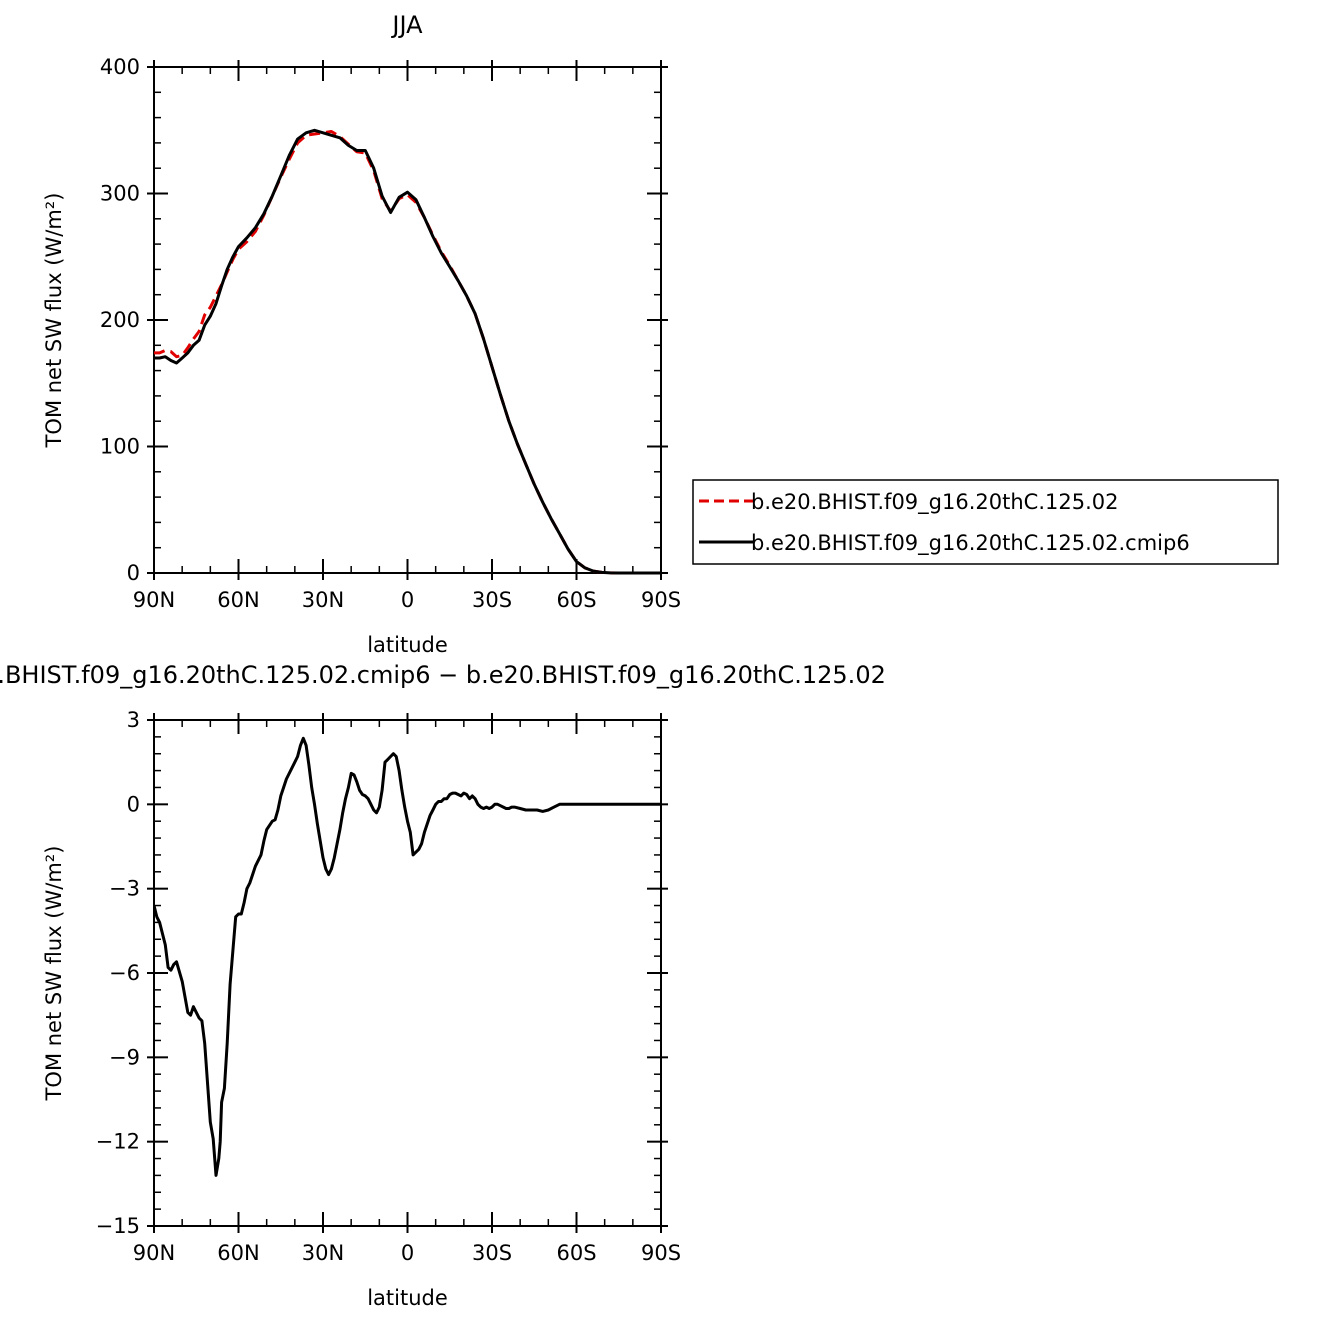 Image resolution: width=1322 pixels, height=1319 pixels. What do you see at coordinates (124, 889) in the screenshot?
I see `y-tick-label: −3` at bounding box center [124, 889].